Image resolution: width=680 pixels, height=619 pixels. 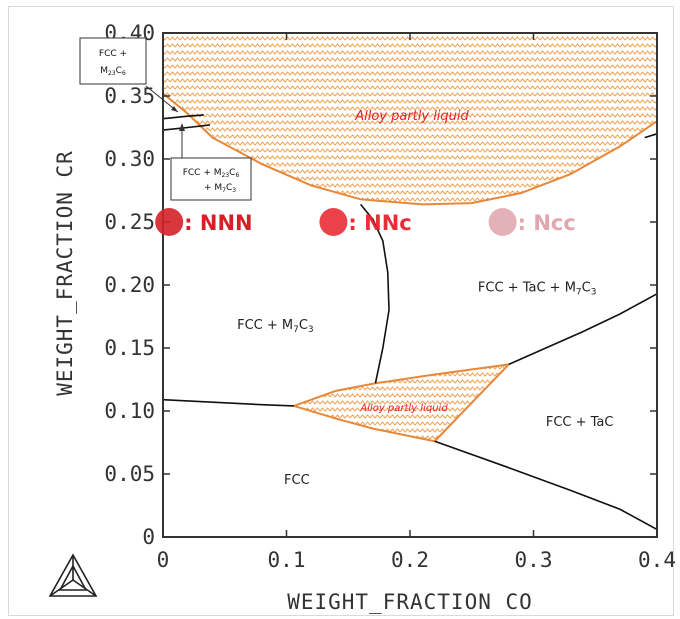 I want to click on y-tick-label: 0.30, so click(x=129, y=159).